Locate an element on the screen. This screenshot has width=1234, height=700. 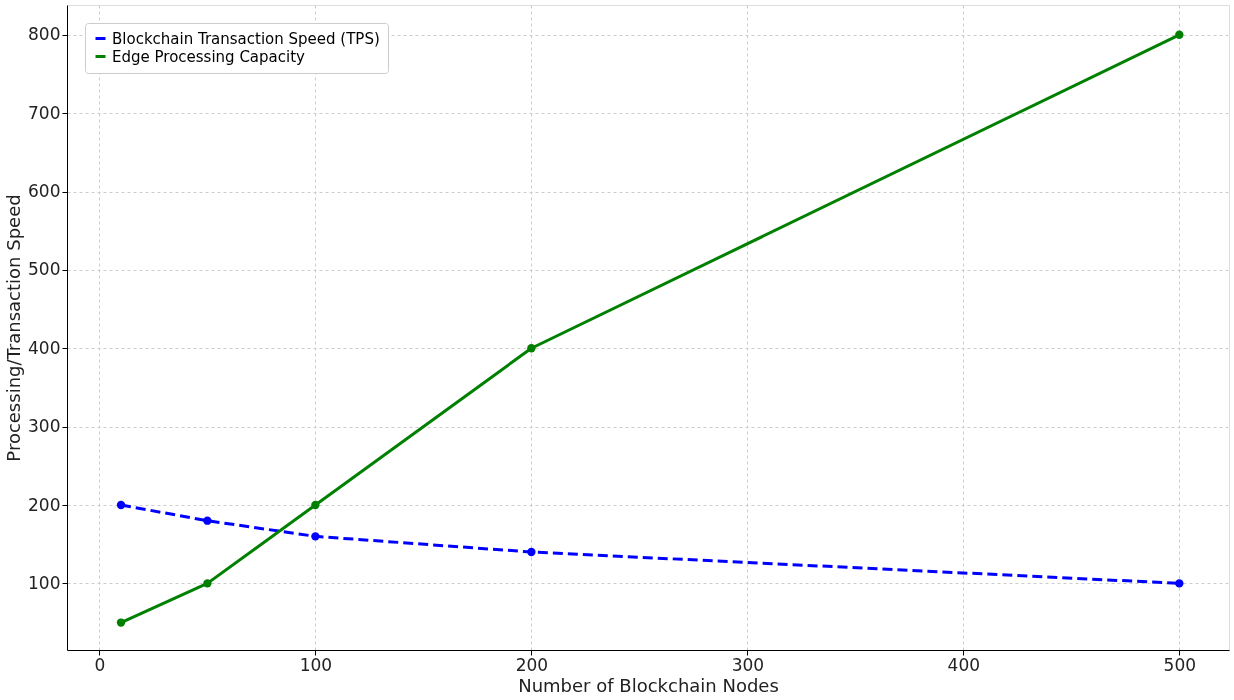
x-axis-title: Number of Blockchain Nodes is located at coordinates (648, 685).